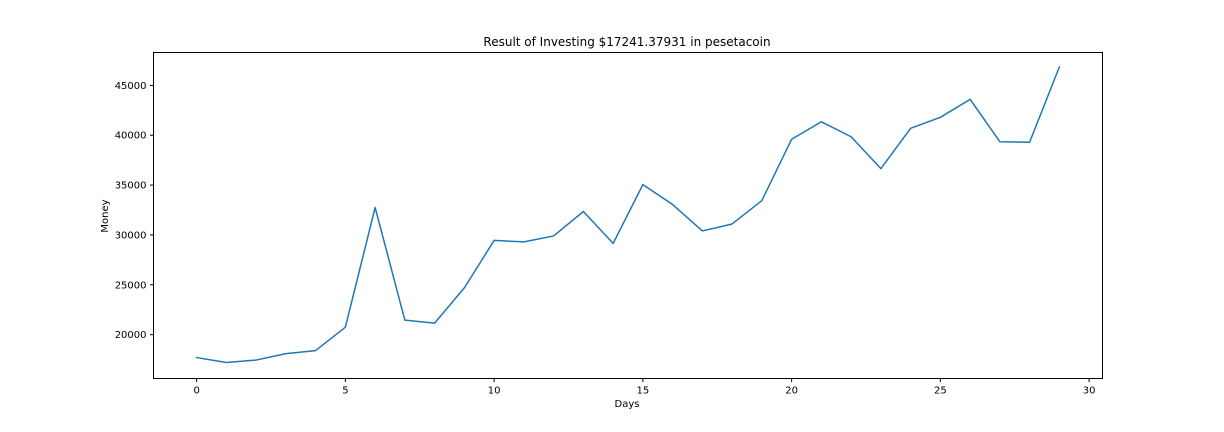 The image size is (1224, 432). What do you see at coordinates (131, 235) in the screenshot?
I see `y-tick-label: 30000` at bounding box center [131, 235].